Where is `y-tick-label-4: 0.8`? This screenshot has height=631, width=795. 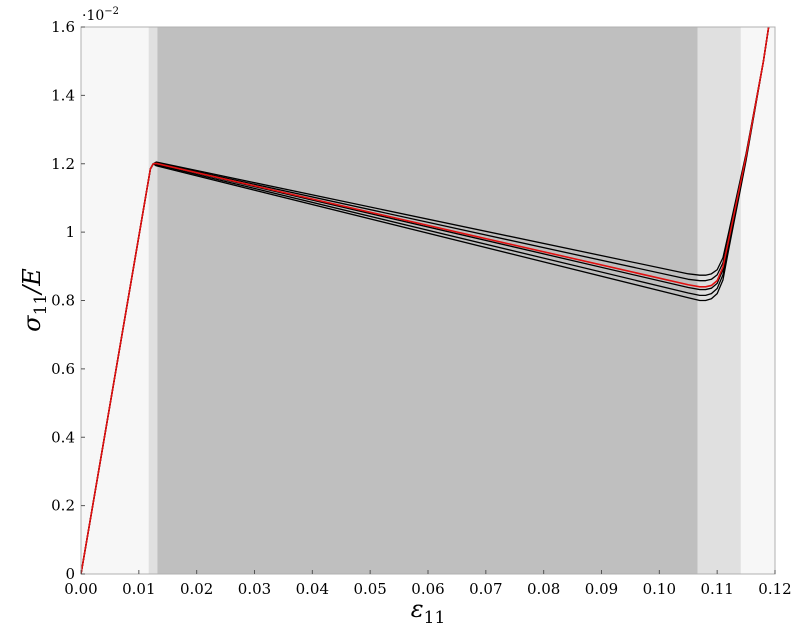
y-tick-label-4: 0.8 is located at coordinates (63, 301).